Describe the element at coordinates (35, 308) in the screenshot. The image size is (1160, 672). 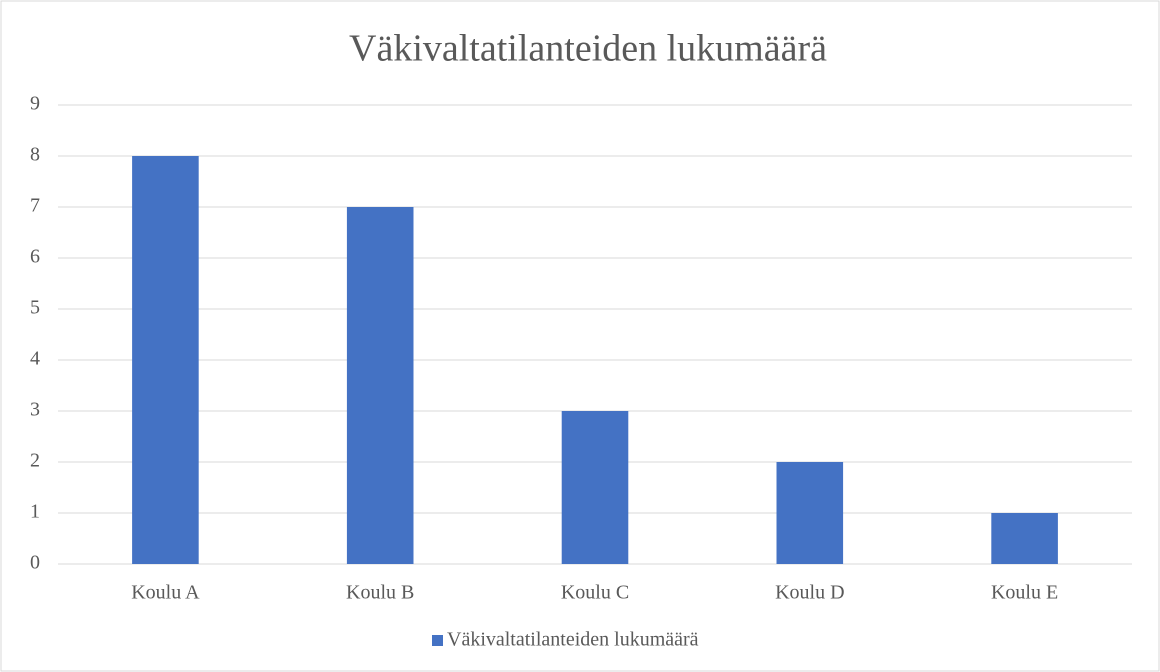
I see `y-tick-label: 5` at that location.